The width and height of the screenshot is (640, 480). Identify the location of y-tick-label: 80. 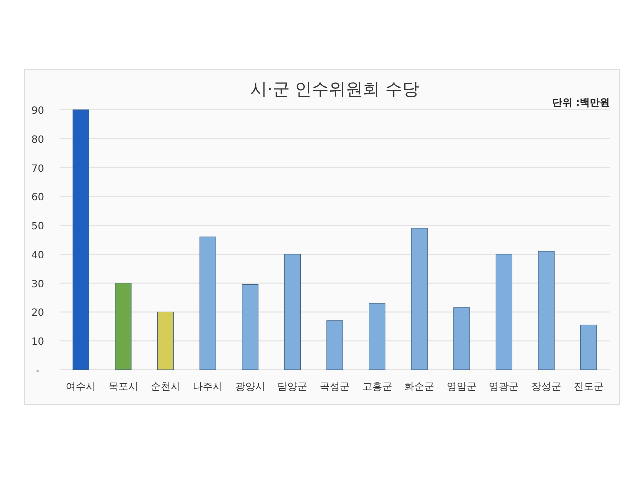
(38, 140).